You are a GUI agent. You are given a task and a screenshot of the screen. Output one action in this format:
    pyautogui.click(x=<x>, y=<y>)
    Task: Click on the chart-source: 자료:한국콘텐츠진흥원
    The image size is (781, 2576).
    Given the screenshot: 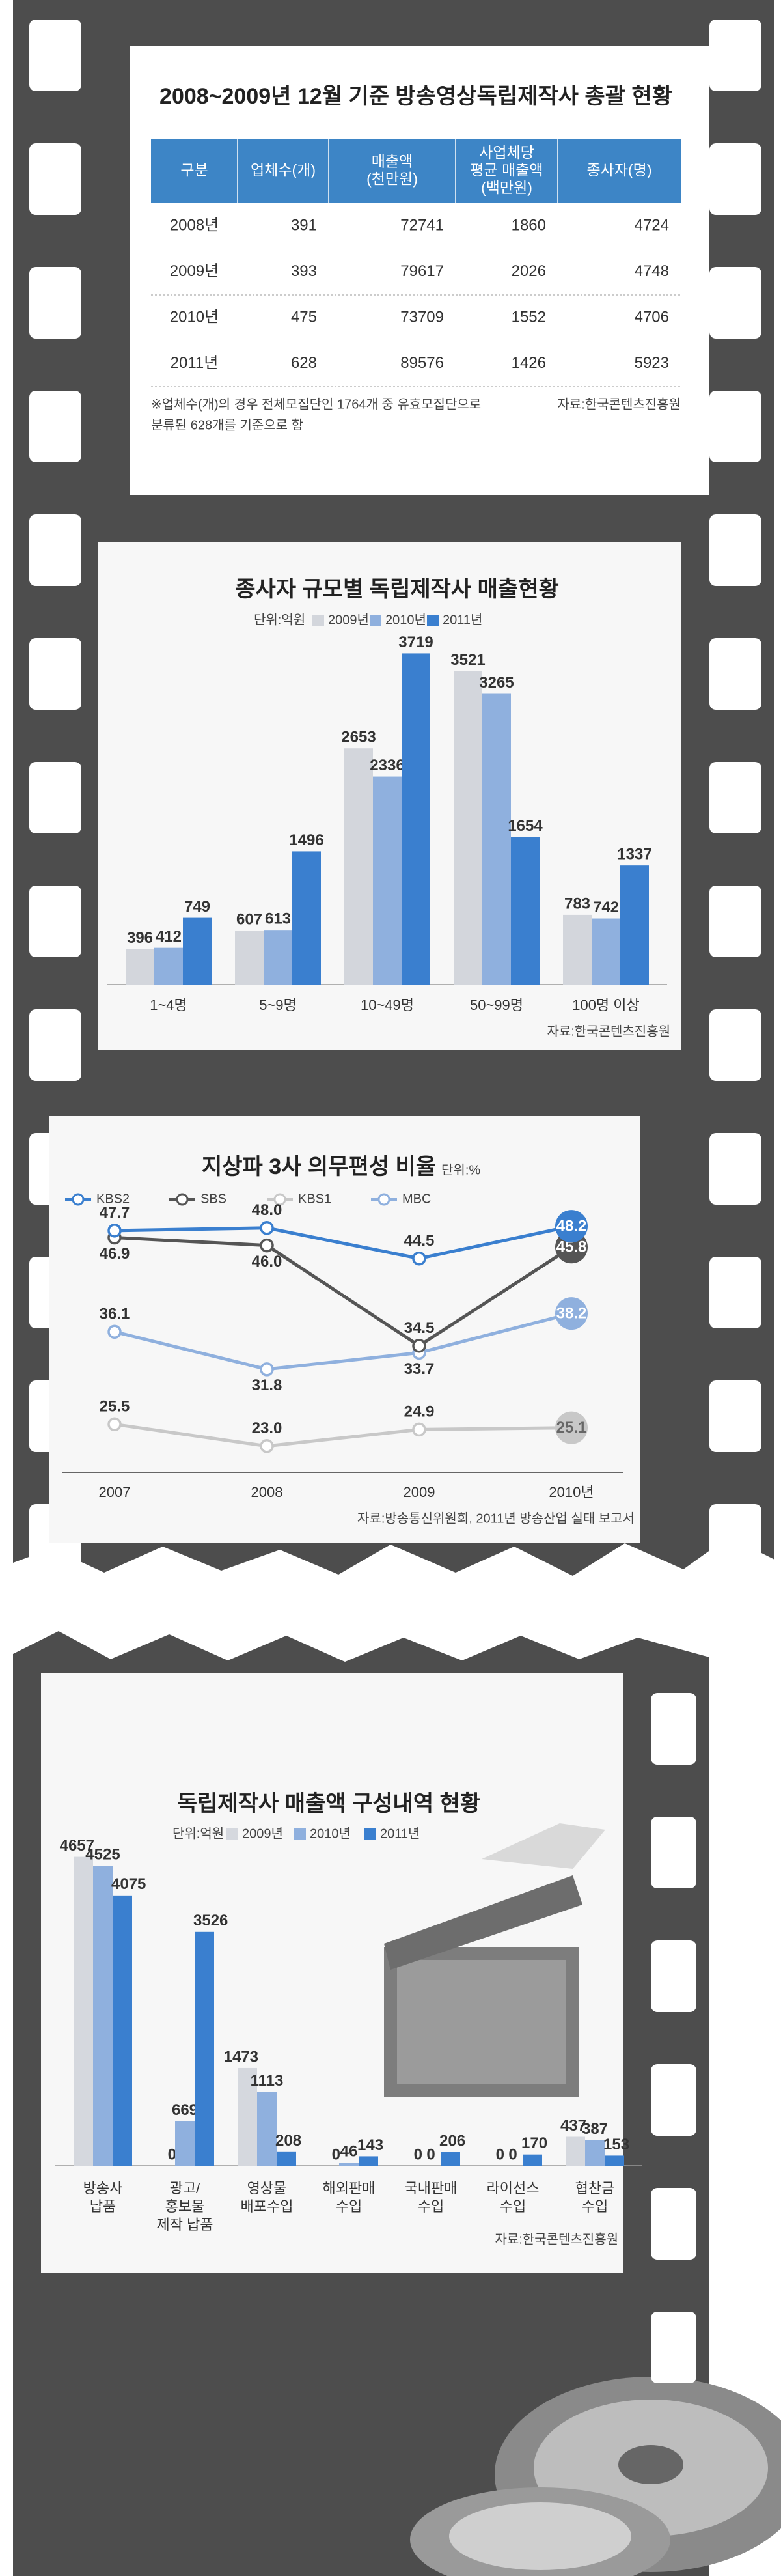 What is the action you would take?
    pyautogui.click(x=609, y=1032)
    